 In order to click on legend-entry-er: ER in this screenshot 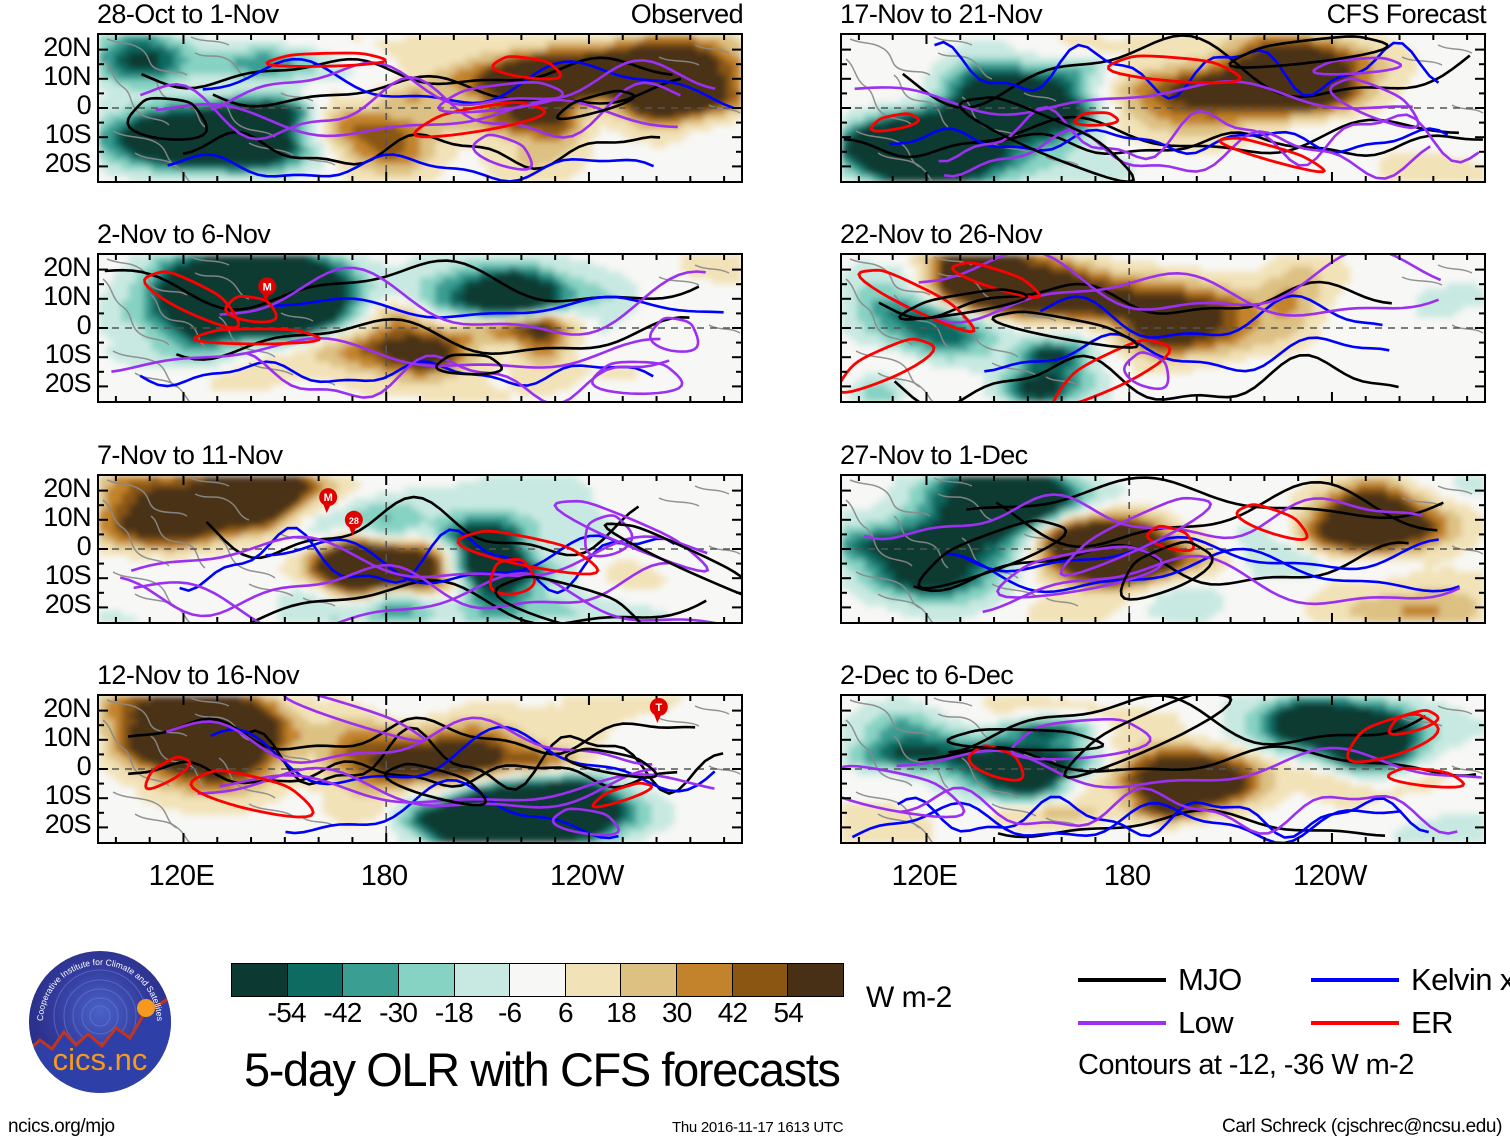, I will do `click(1382, 1022)`.